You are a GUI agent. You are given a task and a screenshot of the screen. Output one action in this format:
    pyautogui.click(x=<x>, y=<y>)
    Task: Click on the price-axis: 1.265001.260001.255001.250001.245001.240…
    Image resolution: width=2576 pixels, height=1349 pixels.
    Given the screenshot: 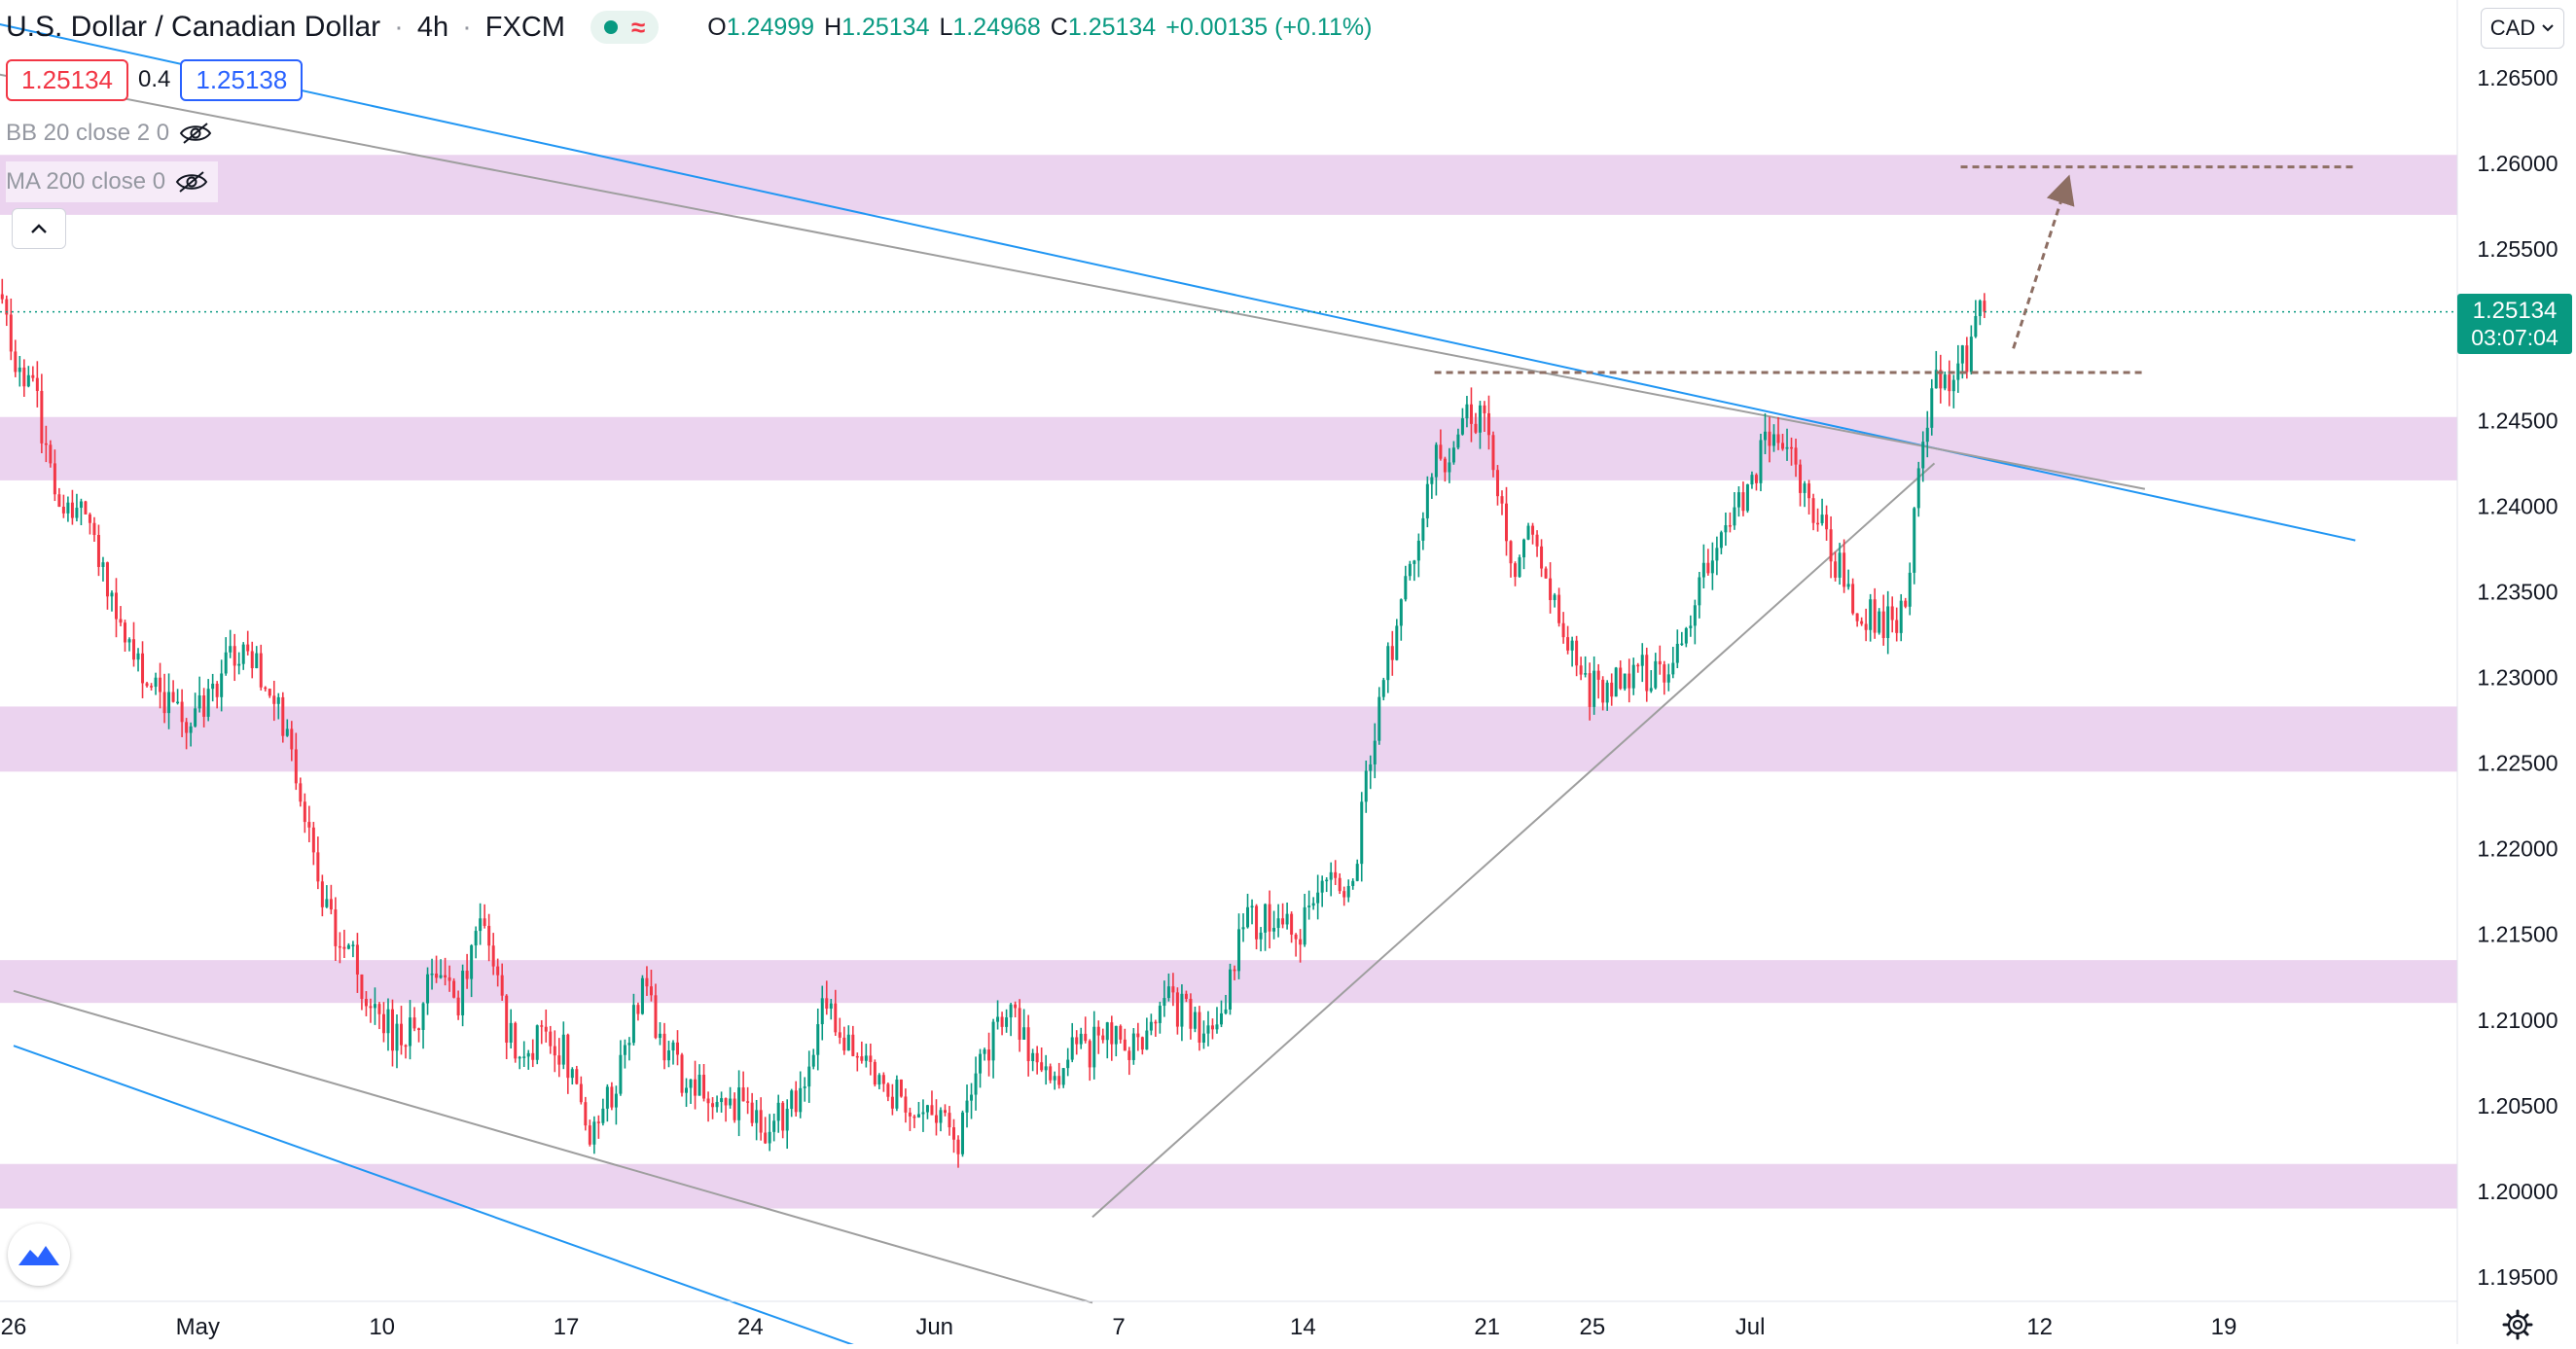 What is the action you would take?
    pyautogui.click(x=2517, y=677)
    